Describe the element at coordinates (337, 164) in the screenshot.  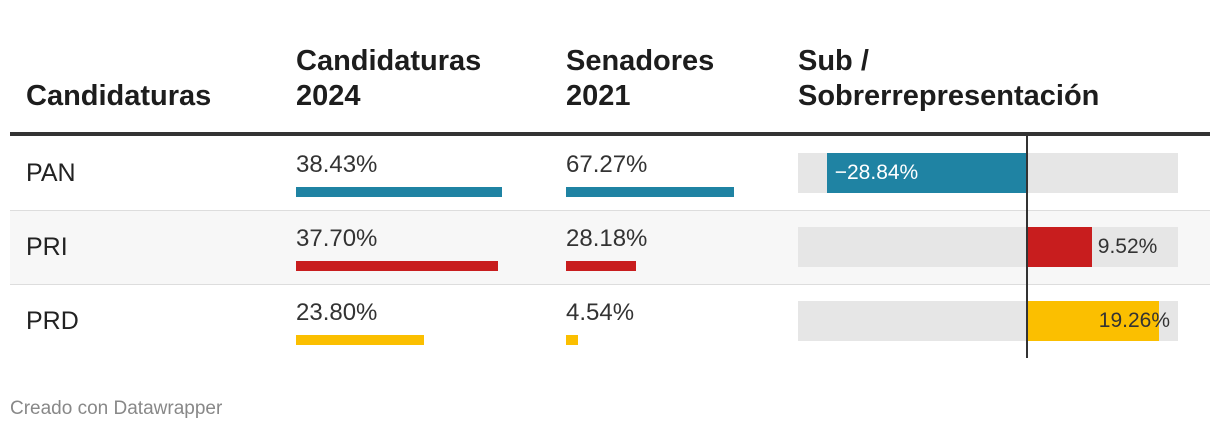
I see `candidaturas-2024-value: 38.43%` at that location.